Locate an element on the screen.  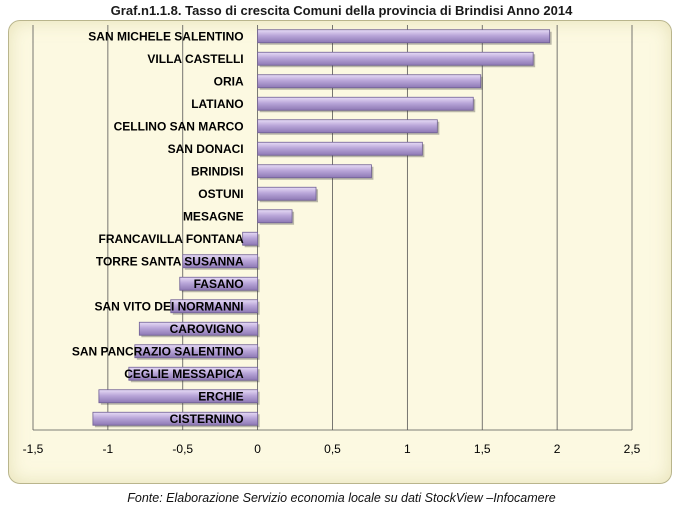
category-label: SAN VITO DEI NORMANNI is located at coordinates (169, 306).